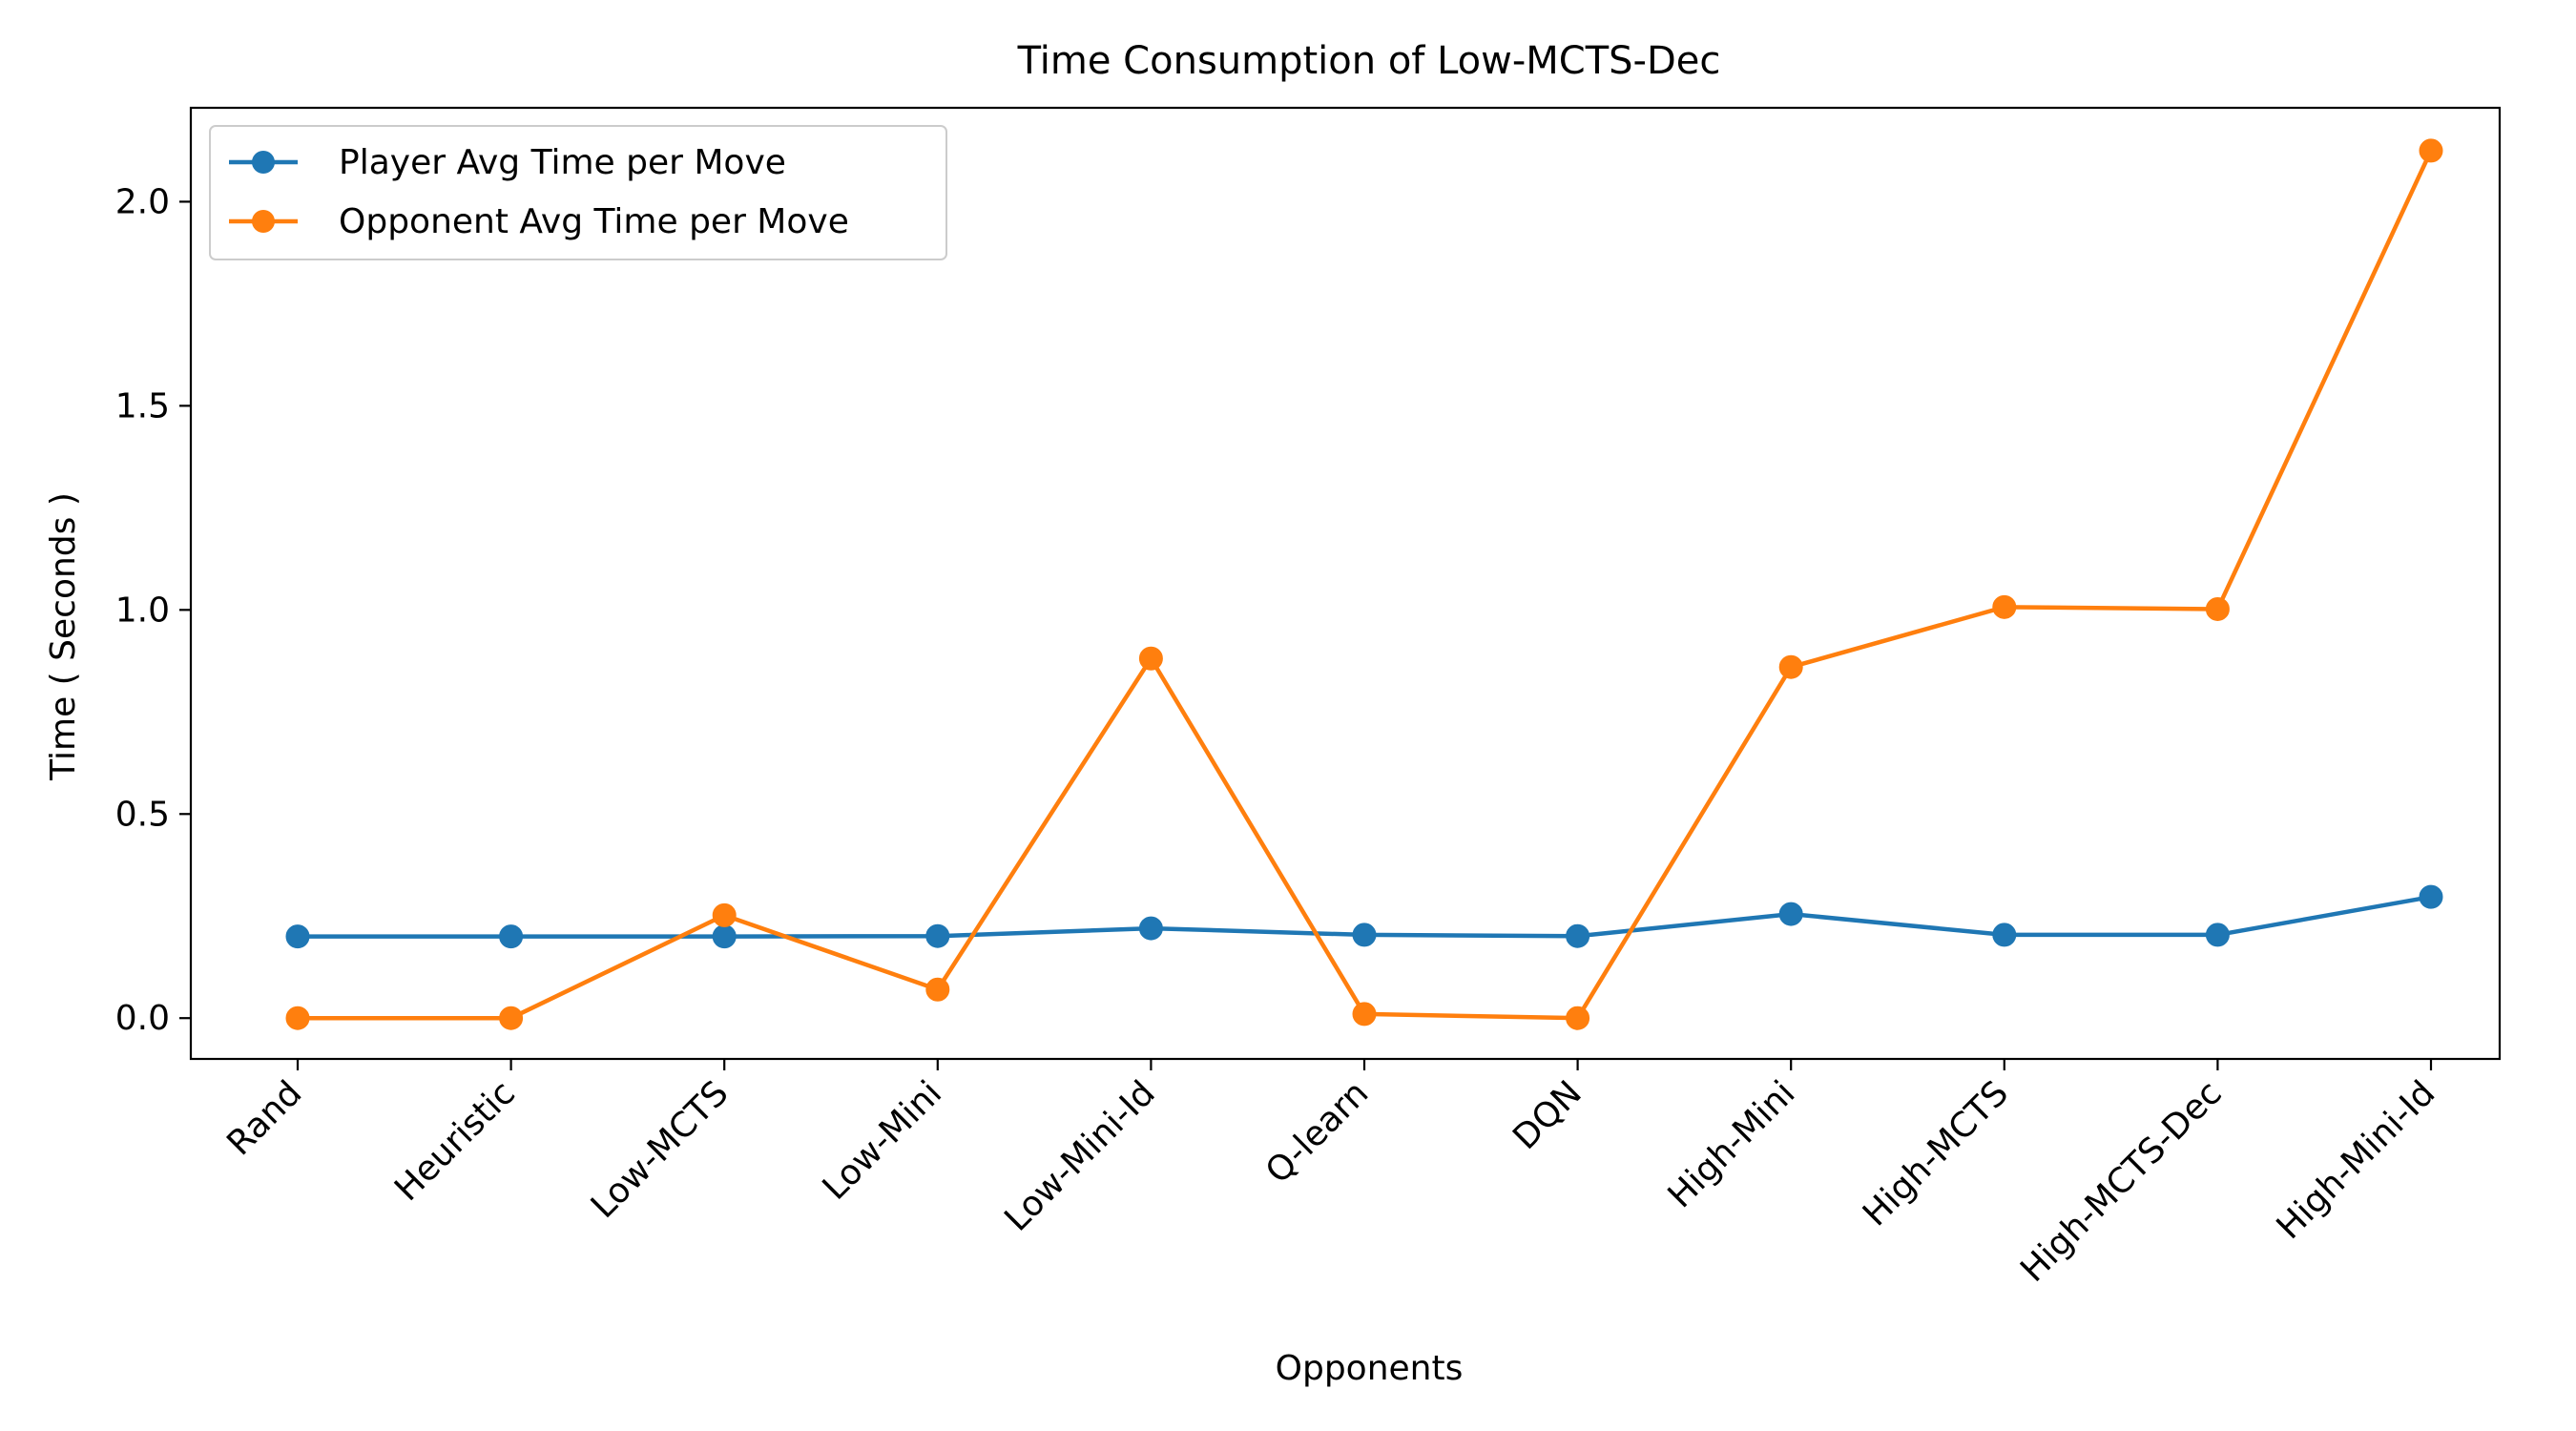  I want to click on y-tick-label: 0.5, so click(142, 814).